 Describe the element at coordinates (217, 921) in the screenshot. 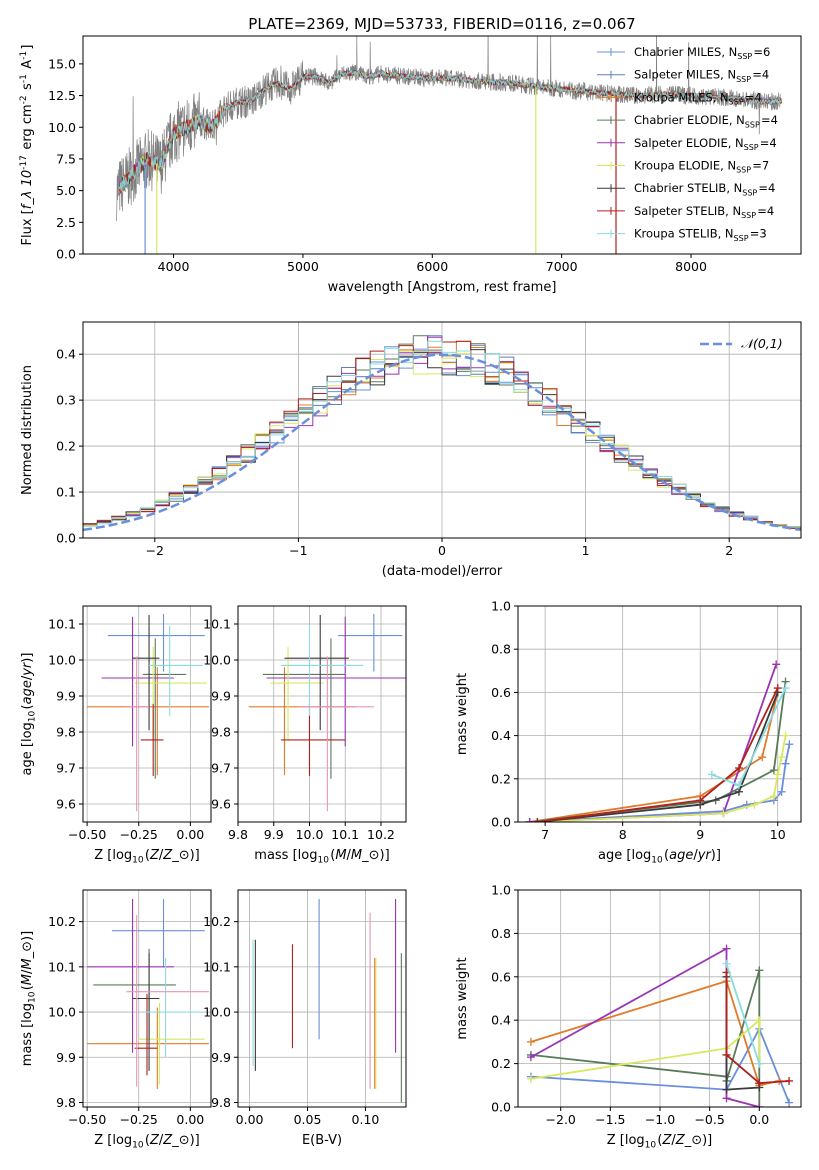

I see `y-tick-label: 10.2` at that location.